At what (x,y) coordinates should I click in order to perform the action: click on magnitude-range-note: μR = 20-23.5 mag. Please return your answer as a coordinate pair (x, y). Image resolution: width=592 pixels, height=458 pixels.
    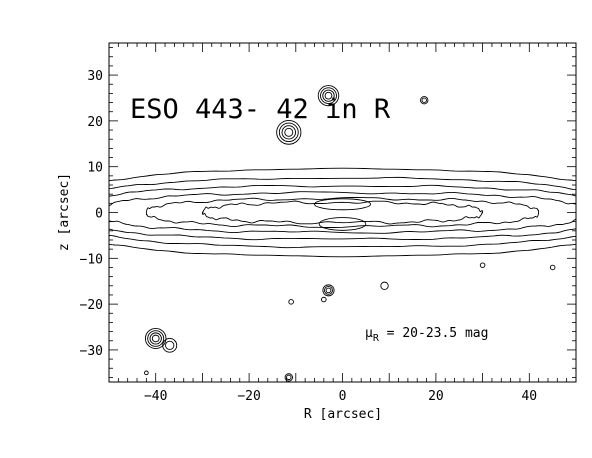
    Looking at the image, I should click on (426, 335).